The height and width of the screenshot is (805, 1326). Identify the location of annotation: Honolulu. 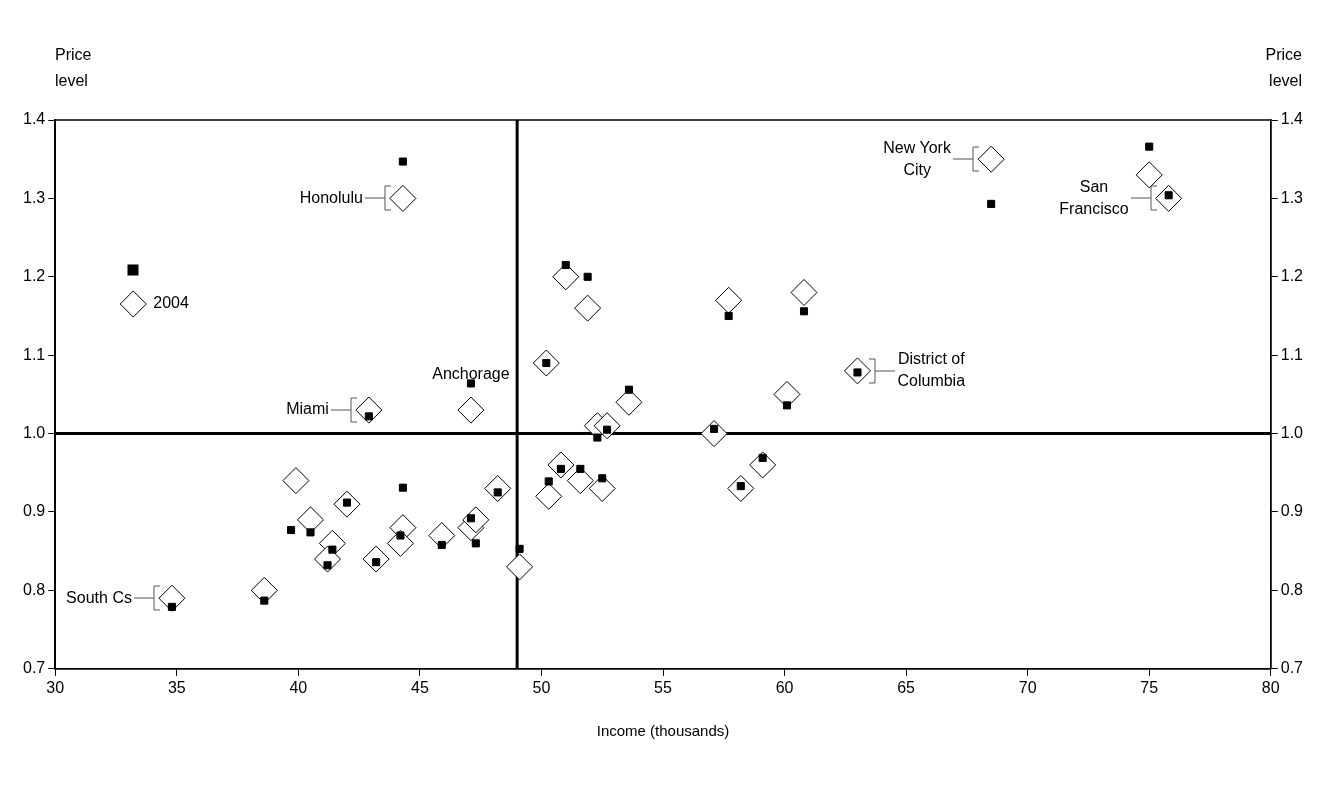
(331, 197).